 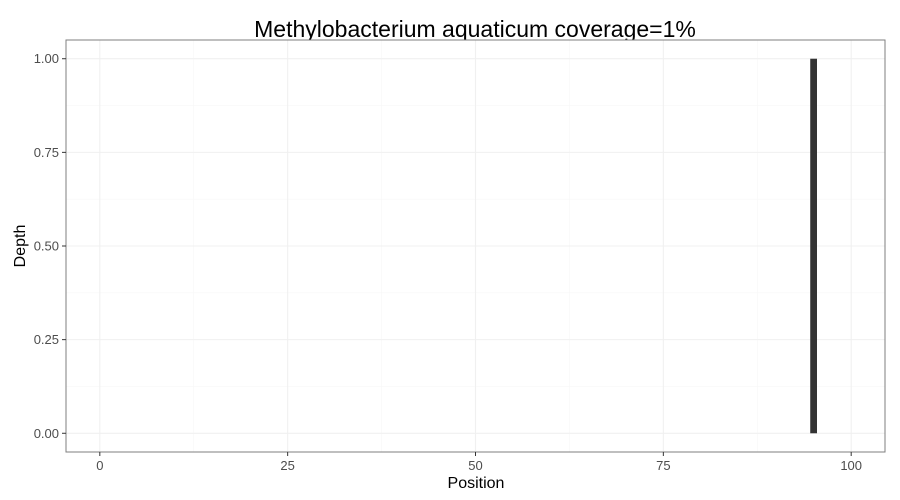 What do you see at coordinates (46, 246) in the screenshot?
I see `y-tick-label: 0.50` at bounding box center [46, 246].